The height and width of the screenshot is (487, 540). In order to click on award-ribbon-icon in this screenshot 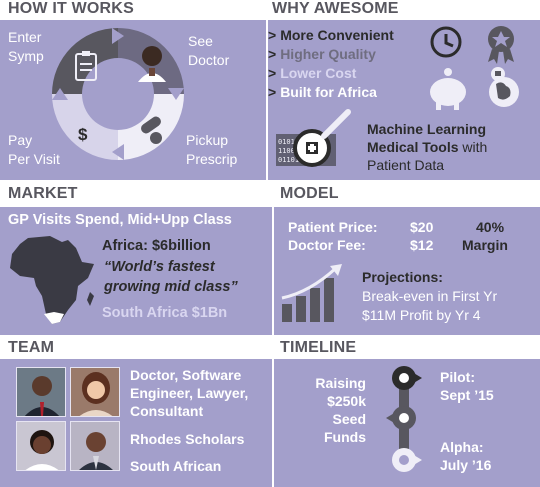, I will do `click(501, 45)`.